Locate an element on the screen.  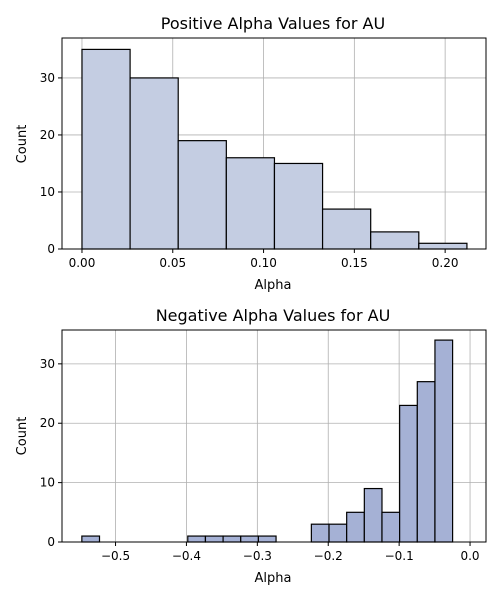
x-tick-label: 0.0 is located at coordinates (469, 556).